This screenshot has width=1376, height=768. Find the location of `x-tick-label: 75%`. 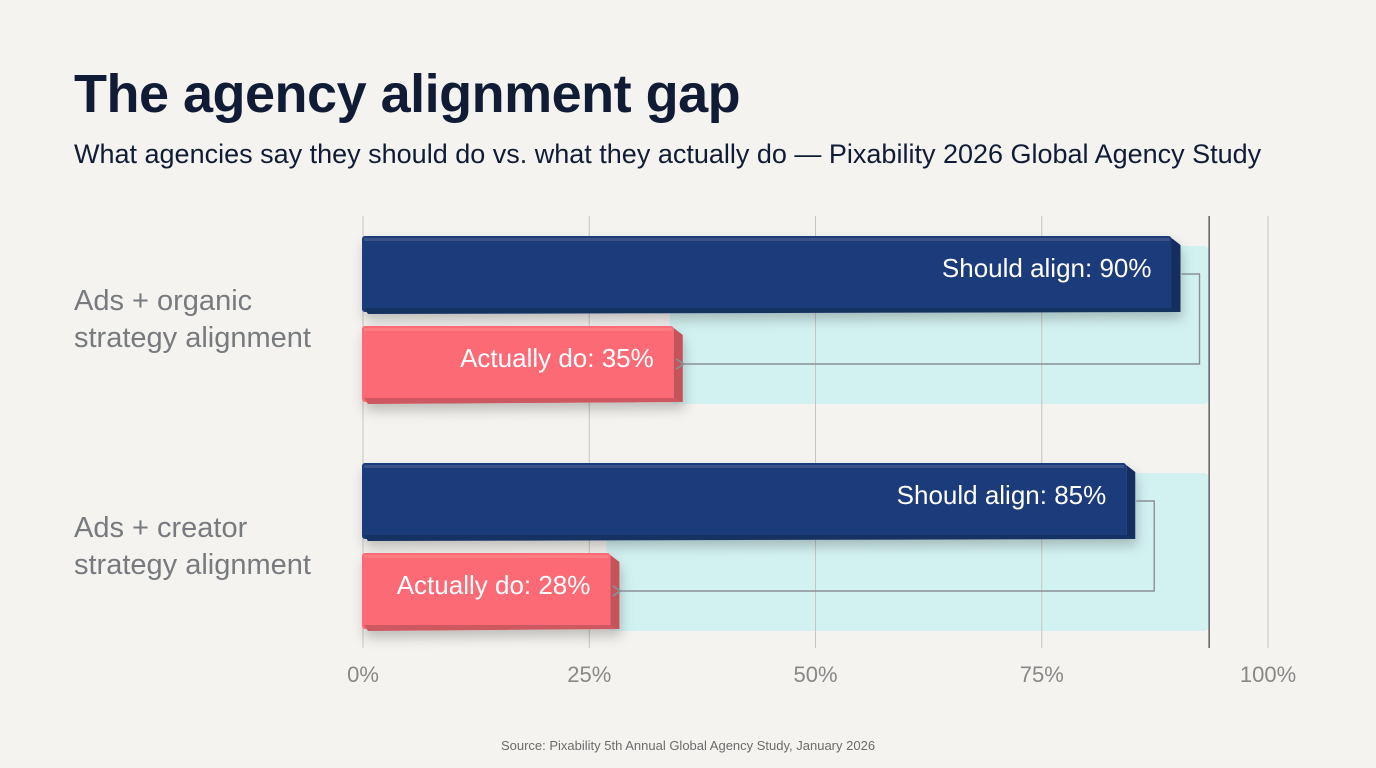

x-tick-label: 75% is located at coordinates (1042, 674).